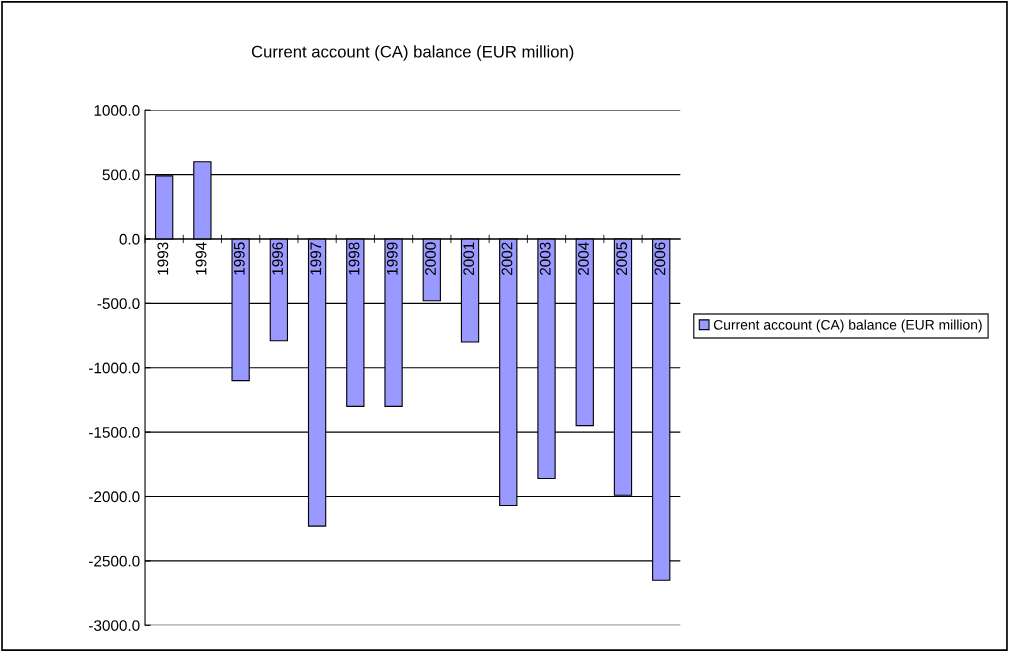  Describe the element at coordinates (277, 258) in the screenshot. I see `x-tick-label: 1996` at that location.